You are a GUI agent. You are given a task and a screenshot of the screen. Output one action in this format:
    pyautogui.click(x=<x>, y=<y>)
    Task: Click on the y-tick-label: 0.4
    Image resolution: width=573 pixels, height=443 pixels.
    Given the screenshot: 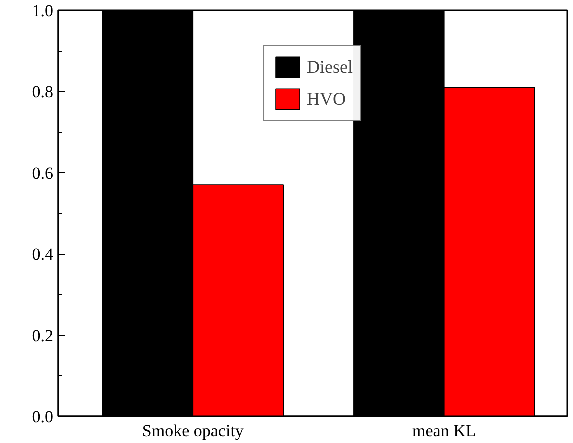 What is the action you would take?
    pyautogui.click(x=43, y=254)
    